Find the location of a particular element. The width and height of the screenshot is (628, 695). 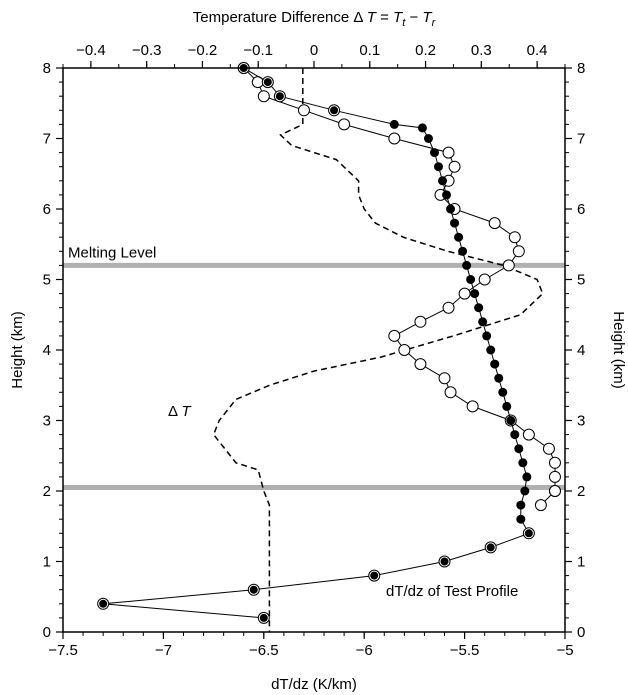

top-axis-title: Temperature Difference Δ T = Tt − Tr is located at coordinates (315, 19).